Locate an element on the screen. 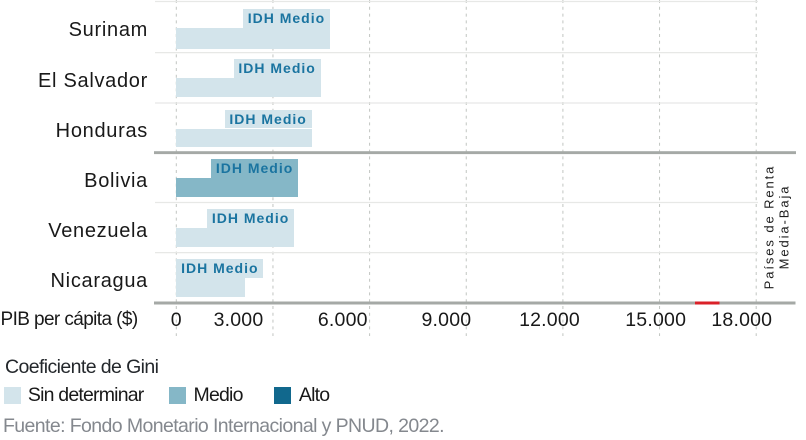 The height and width of the screenshot is (440, 806). right-group-label: Países de Renta Media-Baja is located at coordinates (777, 227).